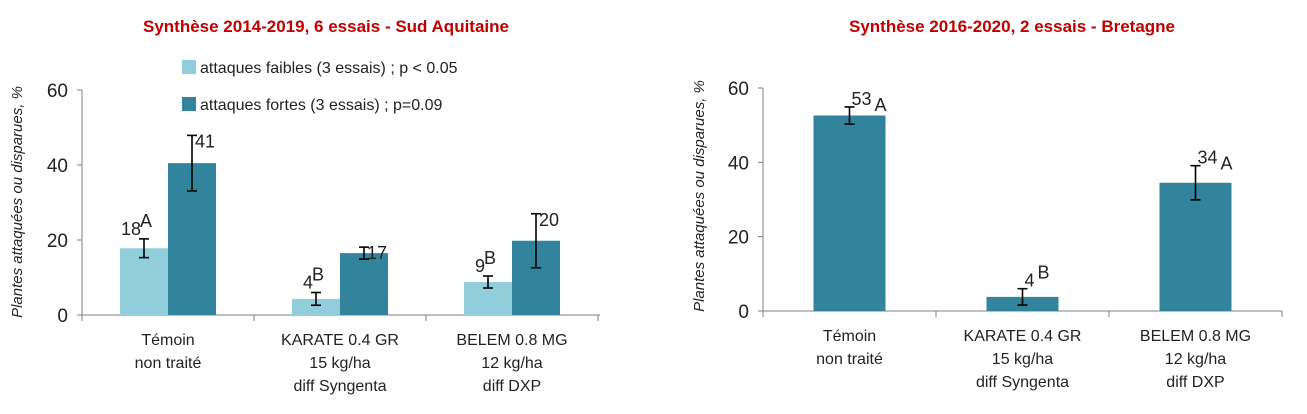 The image size is (1307, 414). Describe the element at coordinates (329, 68) in the screenshot. I see `legend-entry: attaques faibles (3 essais) ; p < 0.05` at that location.